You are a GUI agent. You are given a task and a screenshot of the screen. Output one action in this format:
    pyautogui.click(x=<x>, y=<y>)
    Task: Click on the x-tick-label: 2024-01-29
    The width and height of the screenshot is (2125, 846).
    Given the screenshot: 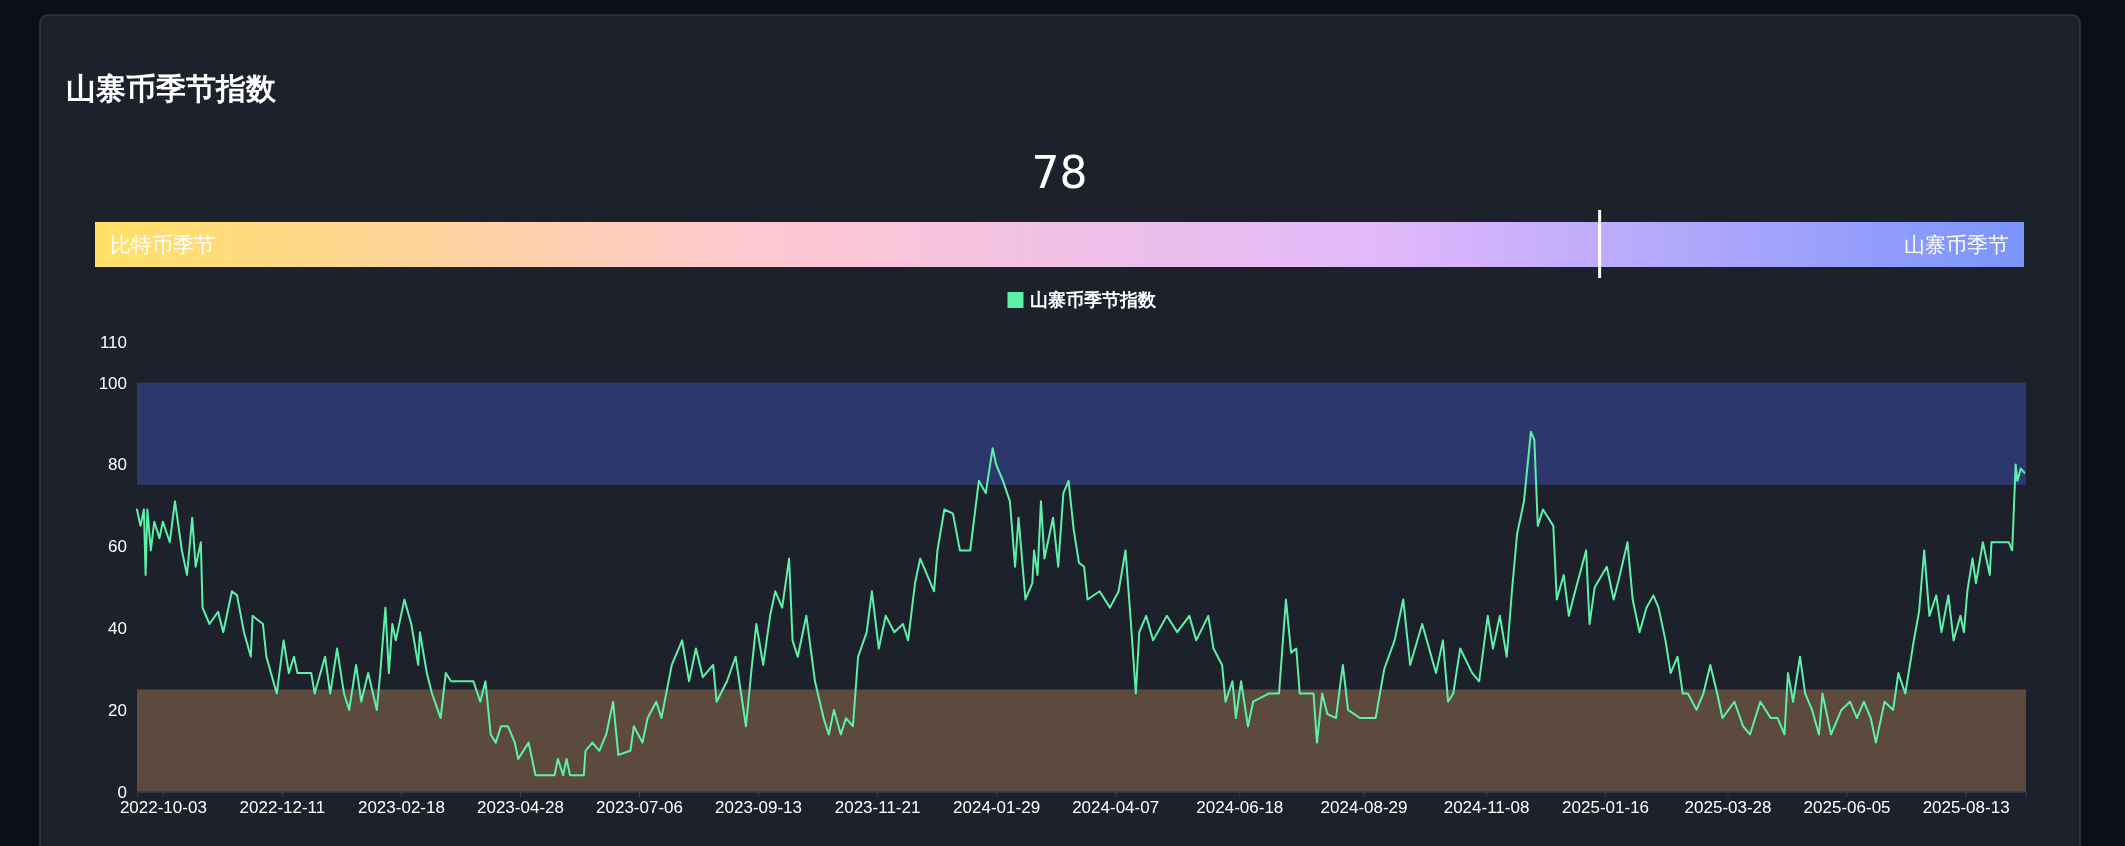 What is the action you would take?
    pyautogui.click(x=997, y=807)
    